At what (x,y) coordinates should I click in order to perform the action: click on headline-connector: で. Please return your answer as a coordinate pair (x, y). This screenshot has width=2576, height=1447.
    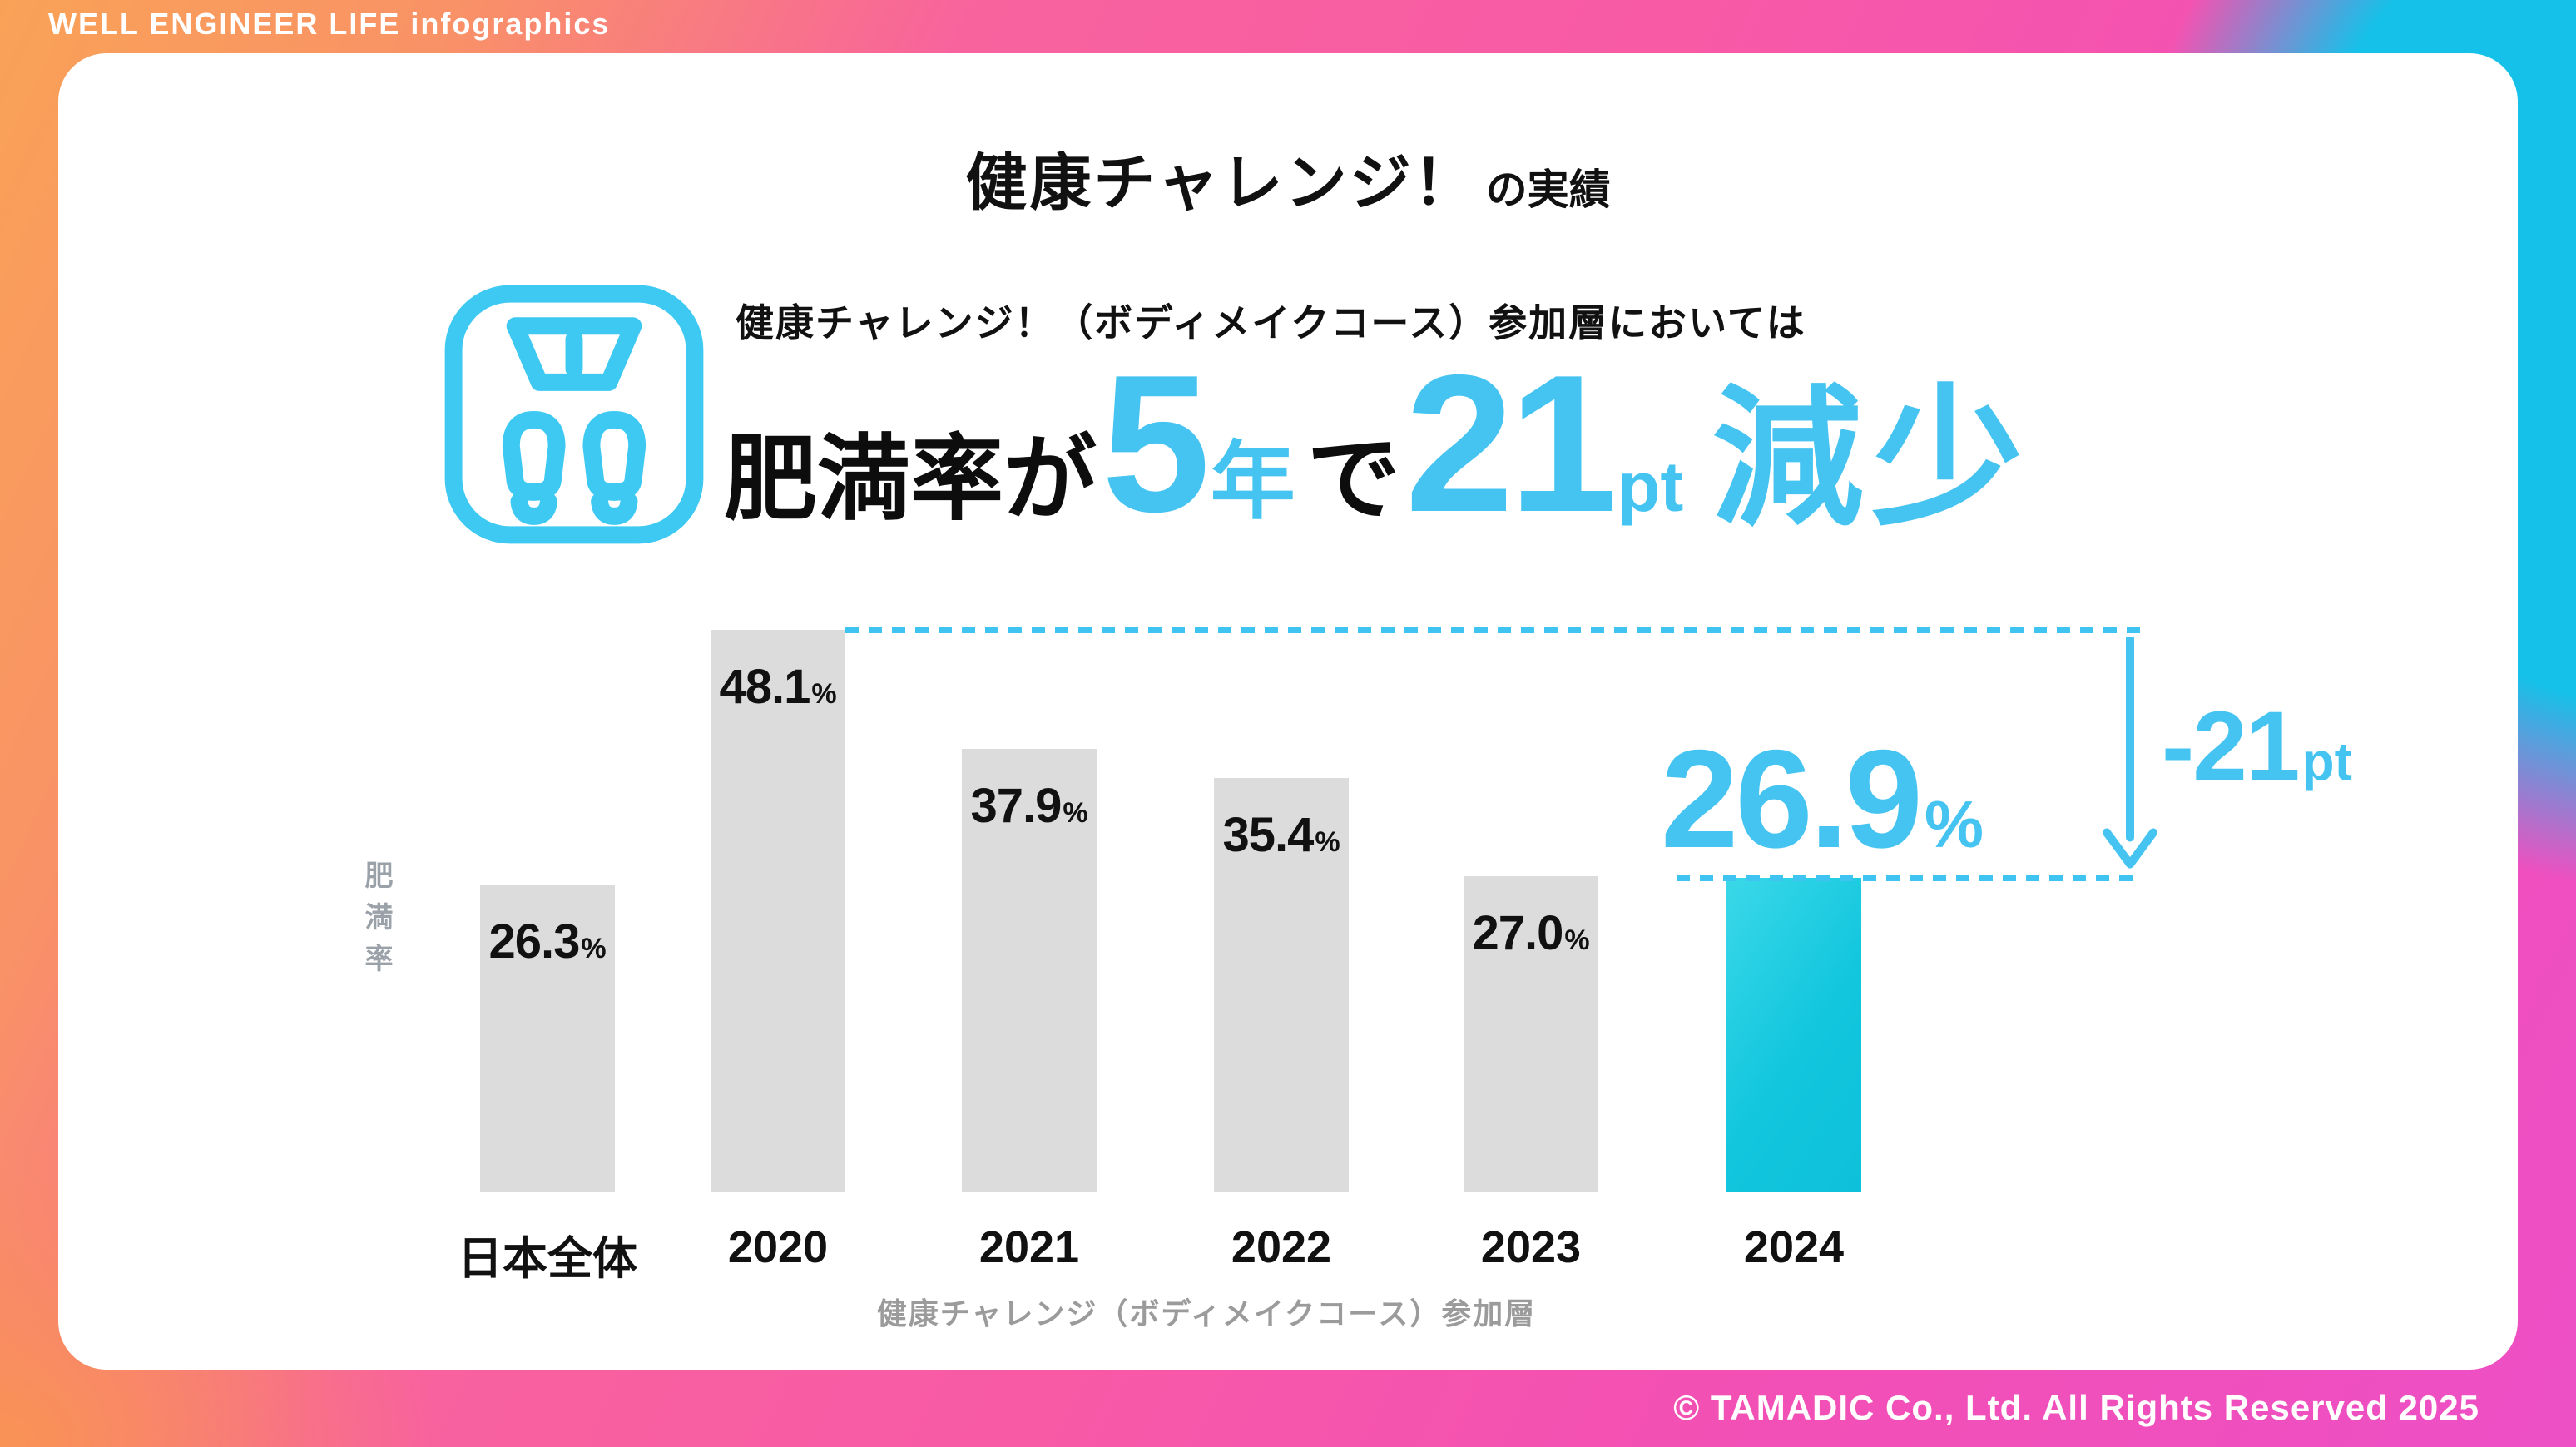
    Looking at the image, I should click on (1353, 479).